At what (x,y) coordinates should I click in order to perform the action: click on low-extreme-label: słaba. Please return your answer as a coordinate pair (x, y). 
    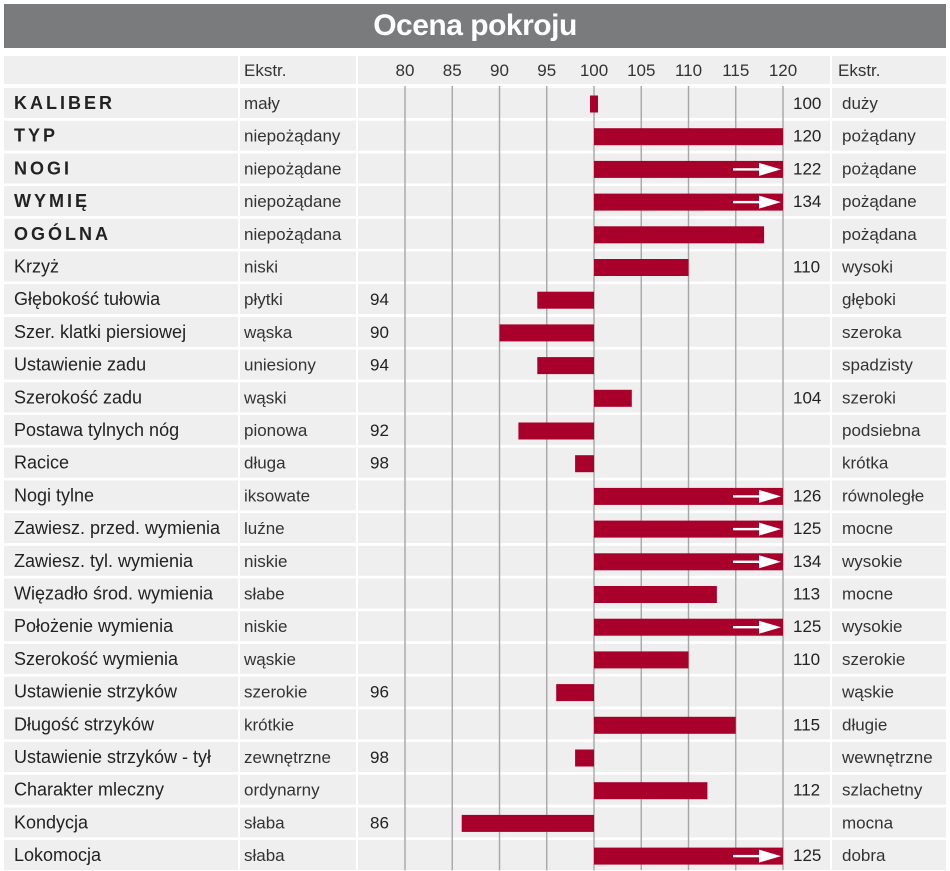
    Looking at the image, I should click on (264, 855).